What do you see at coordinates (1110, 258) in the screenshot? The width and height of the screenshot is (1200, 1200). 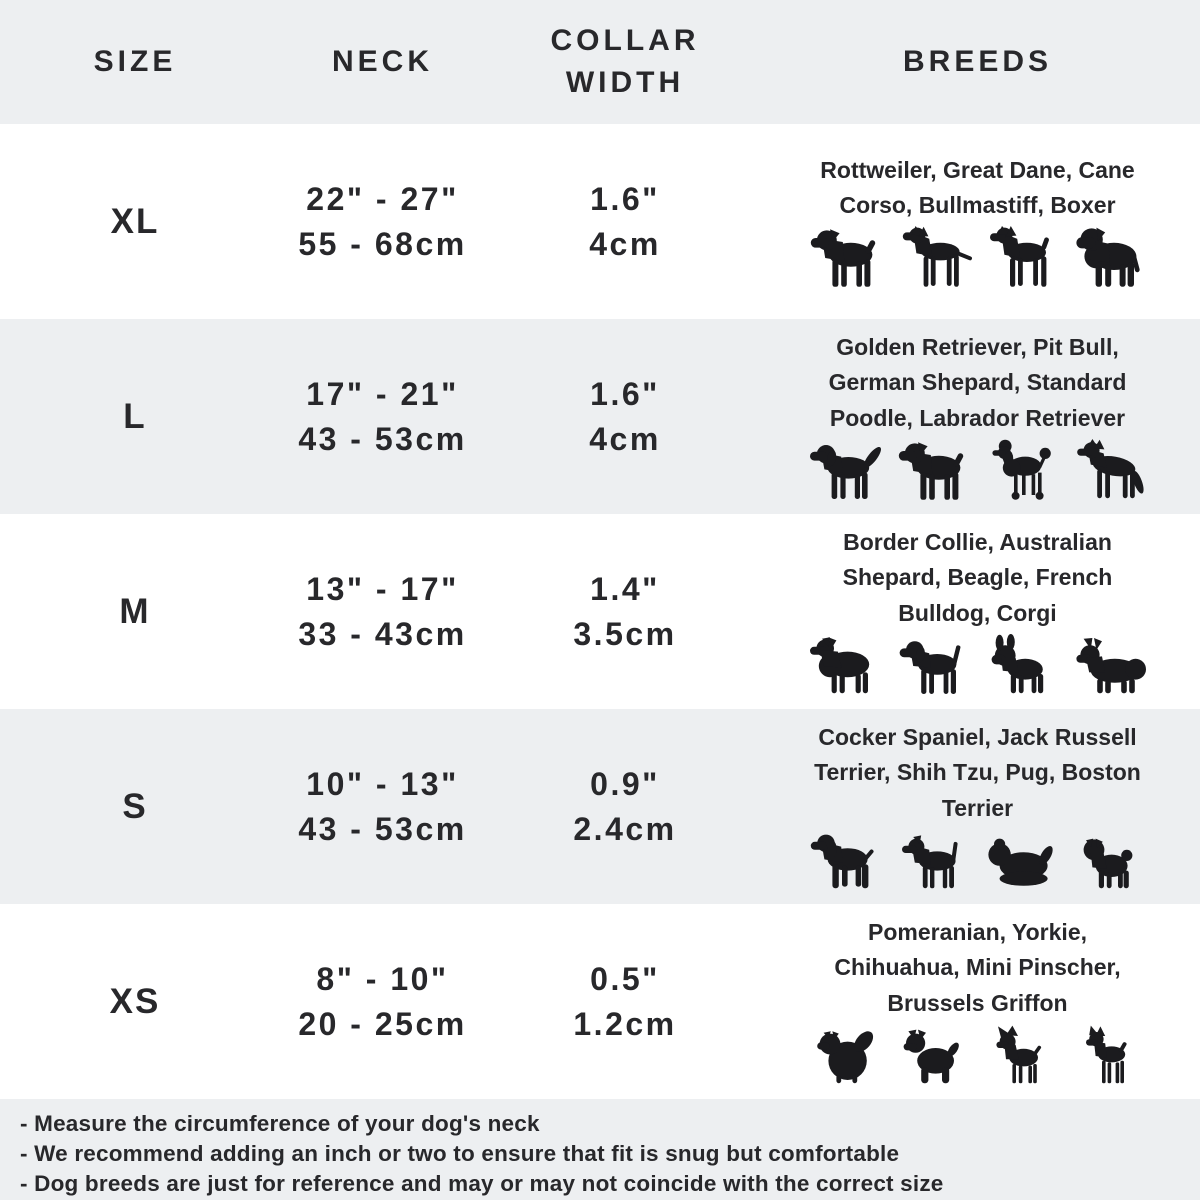 I see `bullmastiff-icon` at bounding box center [1110, 258].